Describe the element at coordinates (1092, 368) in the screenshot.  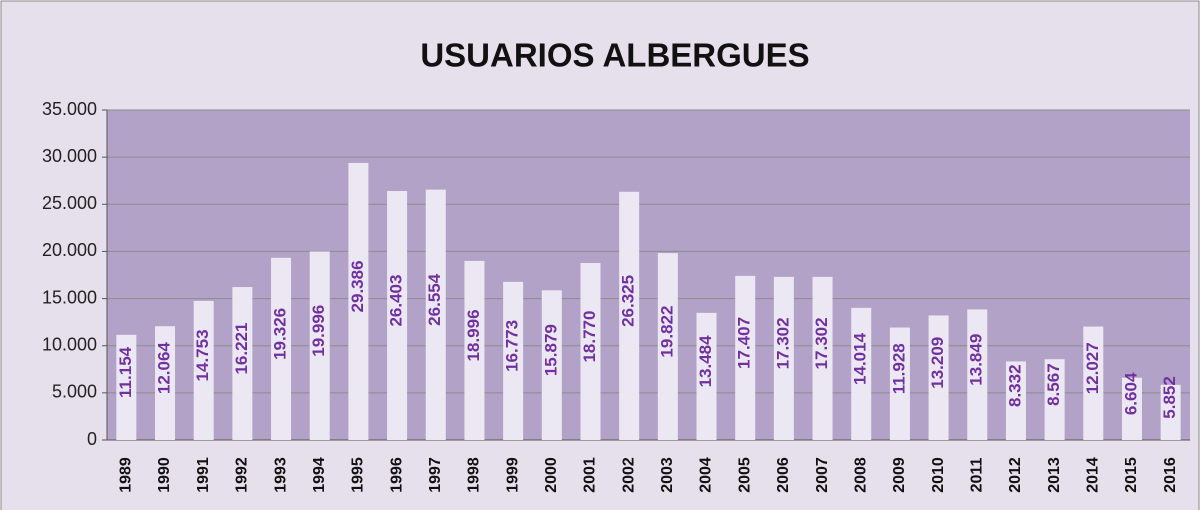
I see `value-label: 12.027` at that location.